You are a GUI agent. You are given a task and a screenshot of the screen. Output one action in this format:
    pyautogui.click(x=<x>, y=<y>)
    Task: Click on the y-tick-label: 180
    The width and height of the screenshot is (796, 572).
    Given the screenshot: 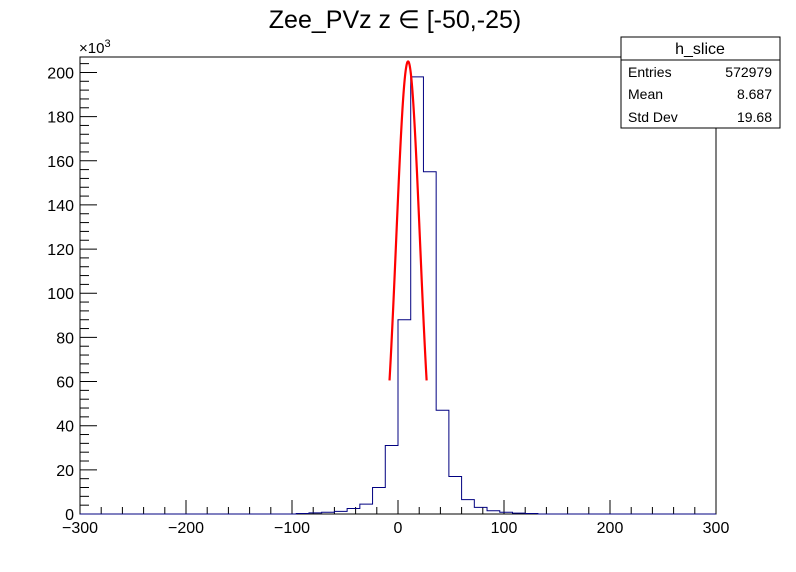 What is the action you would take?
    pyautogui.click(x=60, y=118)
    